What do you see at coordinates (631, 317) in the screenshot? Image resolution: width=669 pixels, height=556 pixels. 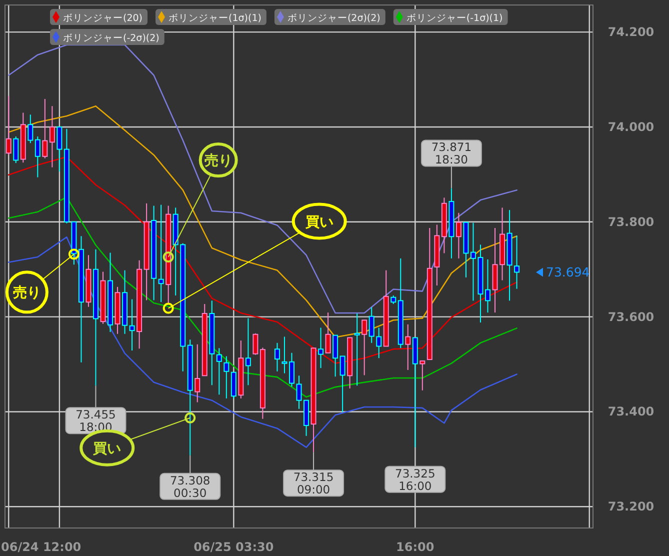 I see `y-tick-label: 73.600` at bounding box center [631, 317].